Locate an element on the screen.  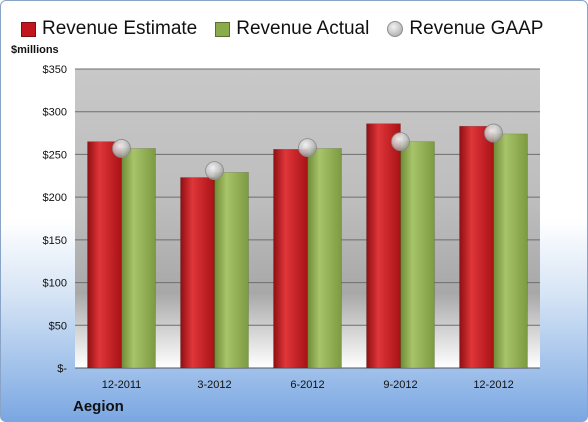
x-axis-ticks: 12-2011 3-2012 6-2012 9-2012 12-2012 is located at coordinates (308, 385).